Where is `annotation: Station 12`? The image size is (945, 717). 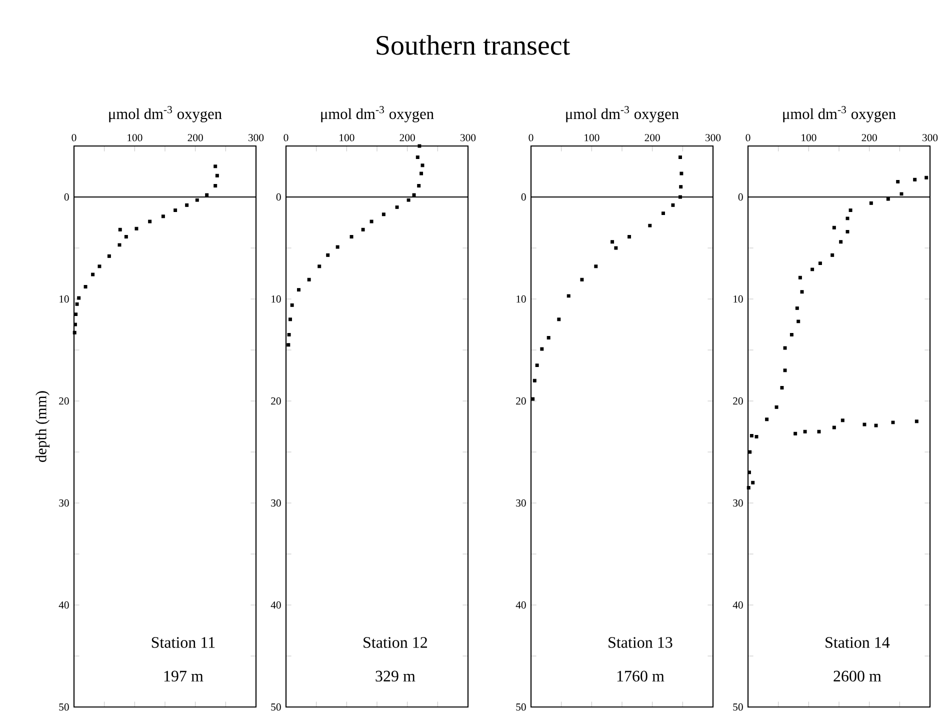
annotation: Station 12 is located at coordinates (395, 642).